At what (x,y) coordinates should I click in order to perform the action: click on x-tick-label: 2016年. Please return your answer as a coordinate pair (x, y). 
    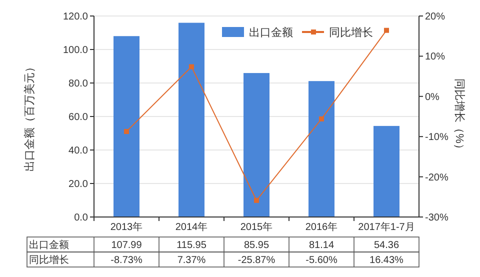
    Looking at the image, I should click on (321, 227).